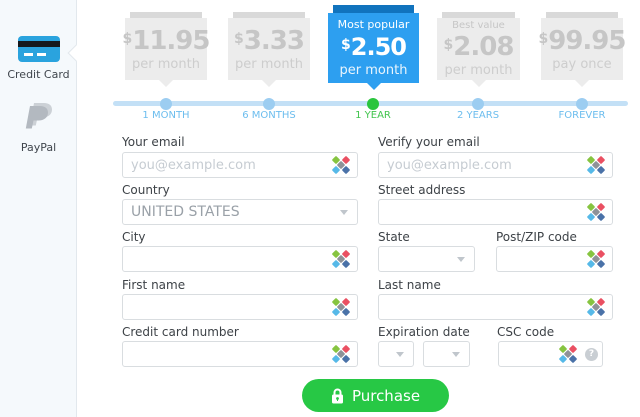 This screenshot has width=640, height=417. What do you see at coordinates (495, 307) in the screenshot?
I see `last-name-input` at bounding box center [495, 307].